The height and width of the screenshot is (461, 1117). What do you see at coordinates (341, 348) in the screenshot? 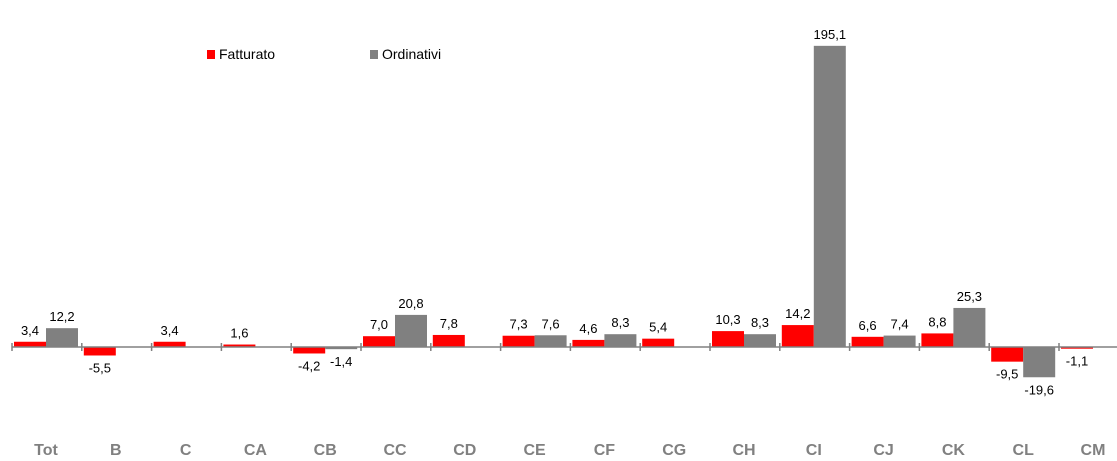
I see `bar-ordinativi-cb` at bounding box center [341, 348].